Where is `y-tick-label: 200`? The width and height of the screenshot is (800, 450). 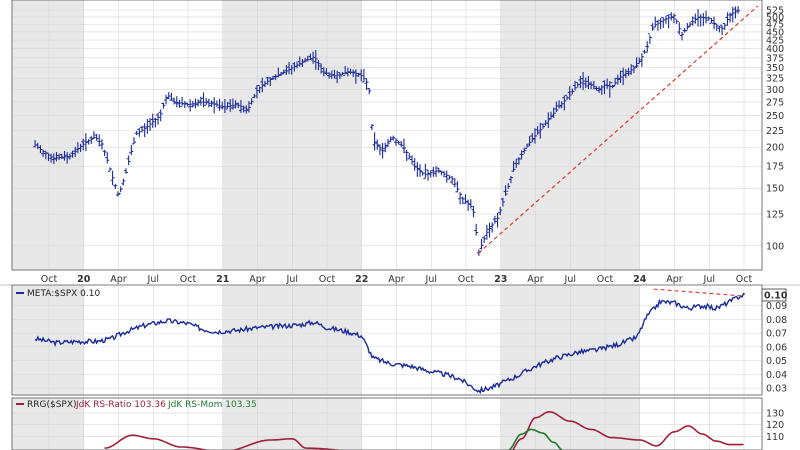
y-tick-label: 200 is located at coordinates (775, 148).